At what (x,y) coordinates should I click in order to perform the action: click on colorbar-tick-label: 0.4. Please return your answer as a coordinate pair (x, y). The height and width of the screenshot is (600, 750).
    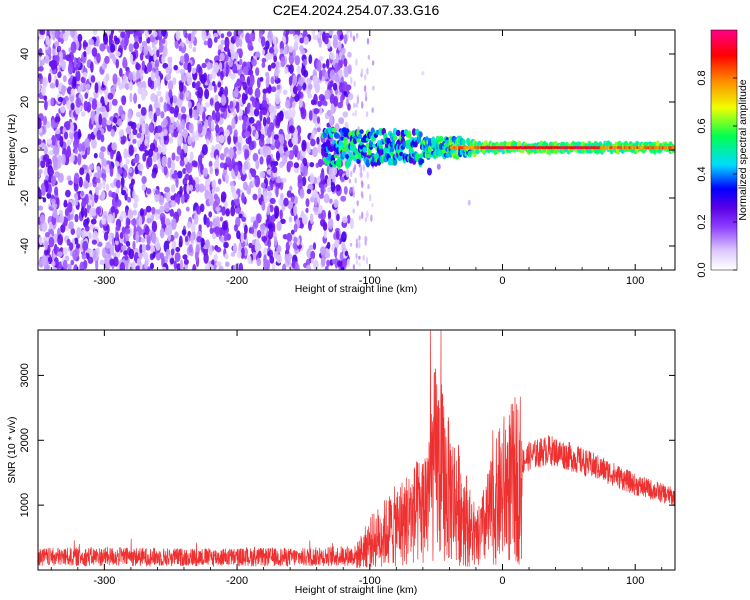
    Looking at the image, I should click on (702, 173).